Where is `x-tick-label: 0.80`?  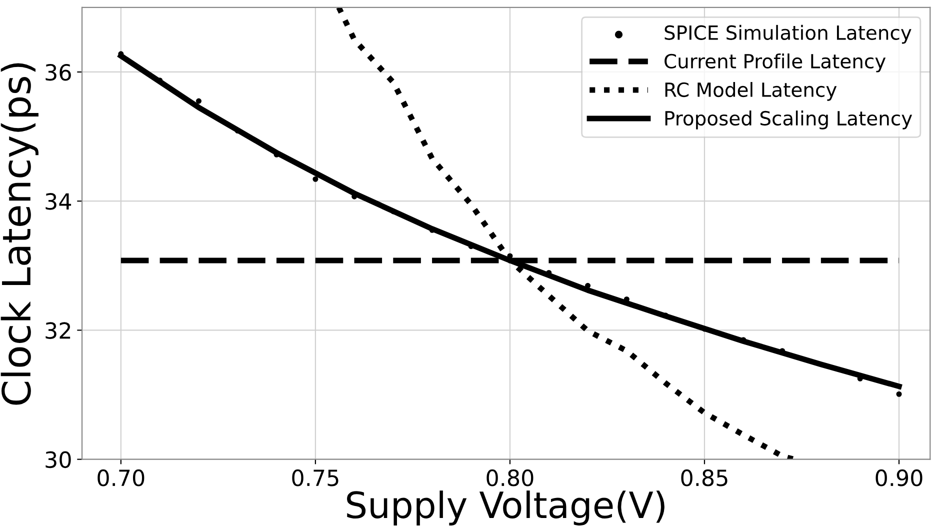 x-tick-label: 0.80 is located at coordinates (510, 477).